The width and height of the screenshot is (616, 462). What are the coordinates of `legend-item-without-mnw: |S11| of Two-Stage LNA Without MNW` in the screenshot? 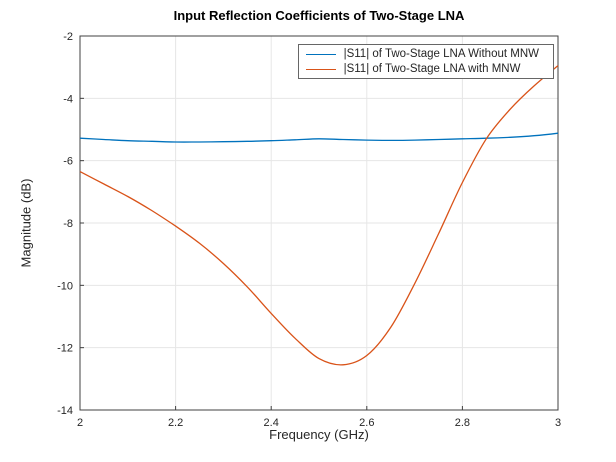 It's located at (422, 54).